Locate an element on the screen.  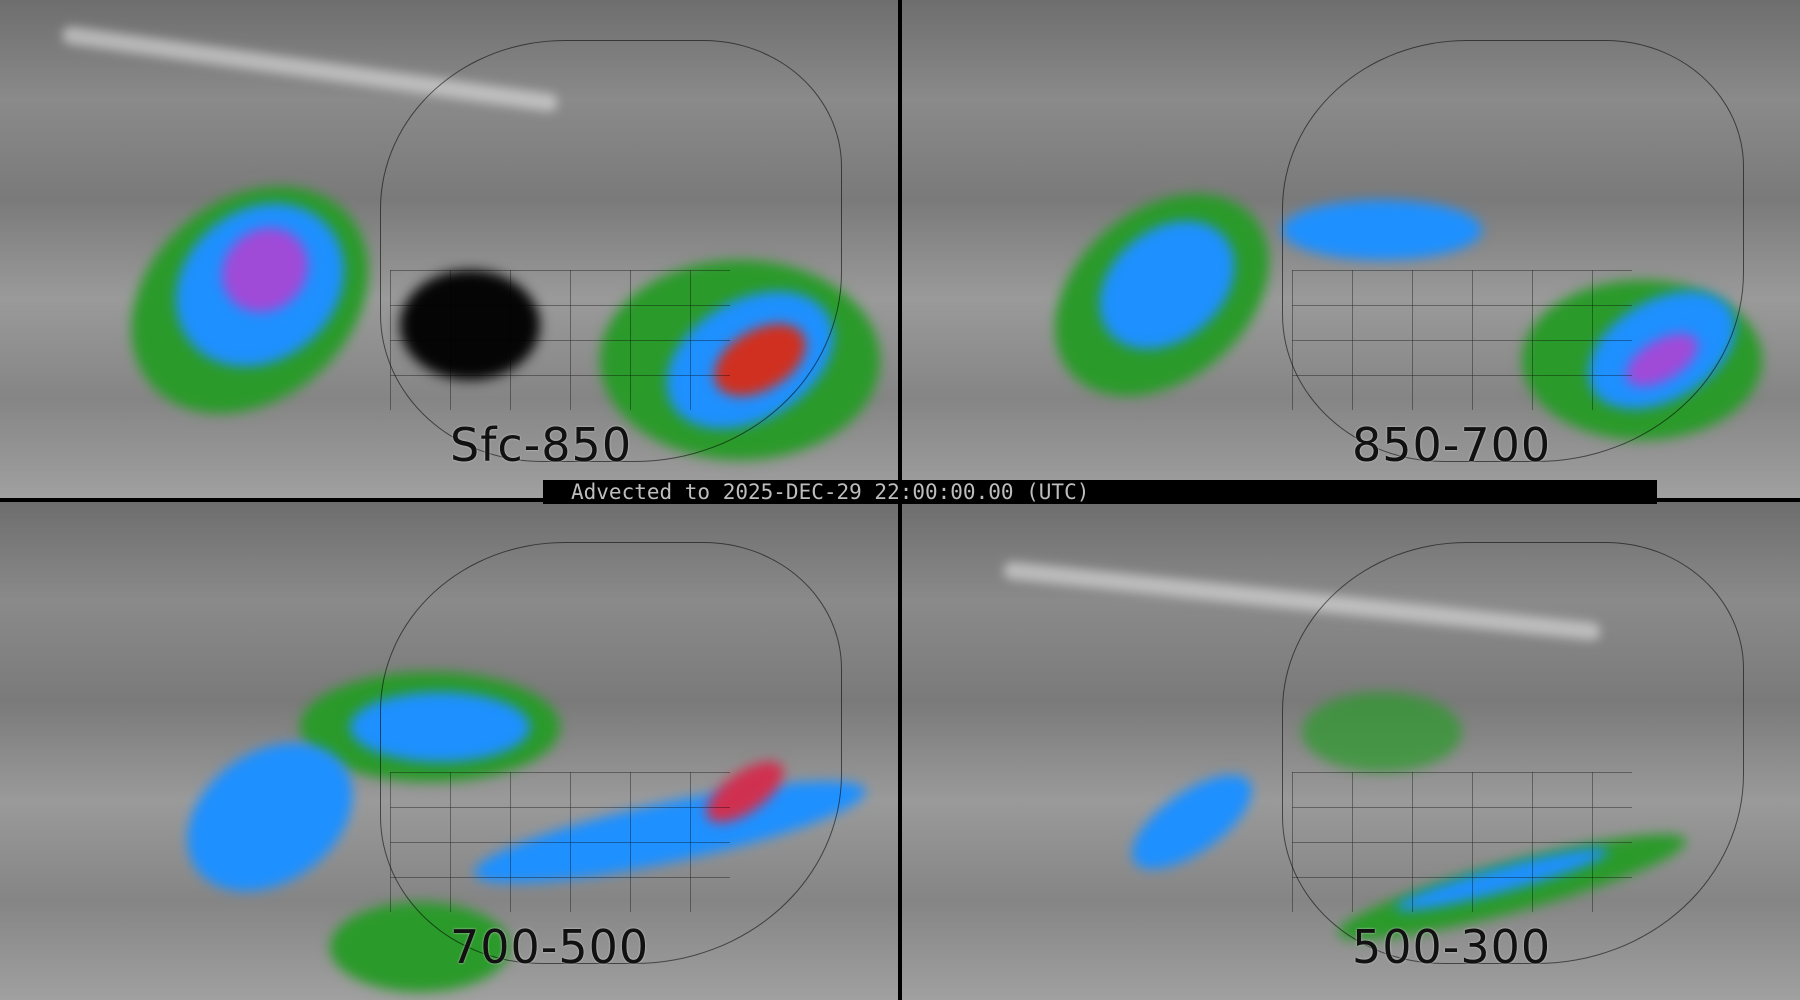
panel-label: 500-300 is located at coordinates (1452, 947).